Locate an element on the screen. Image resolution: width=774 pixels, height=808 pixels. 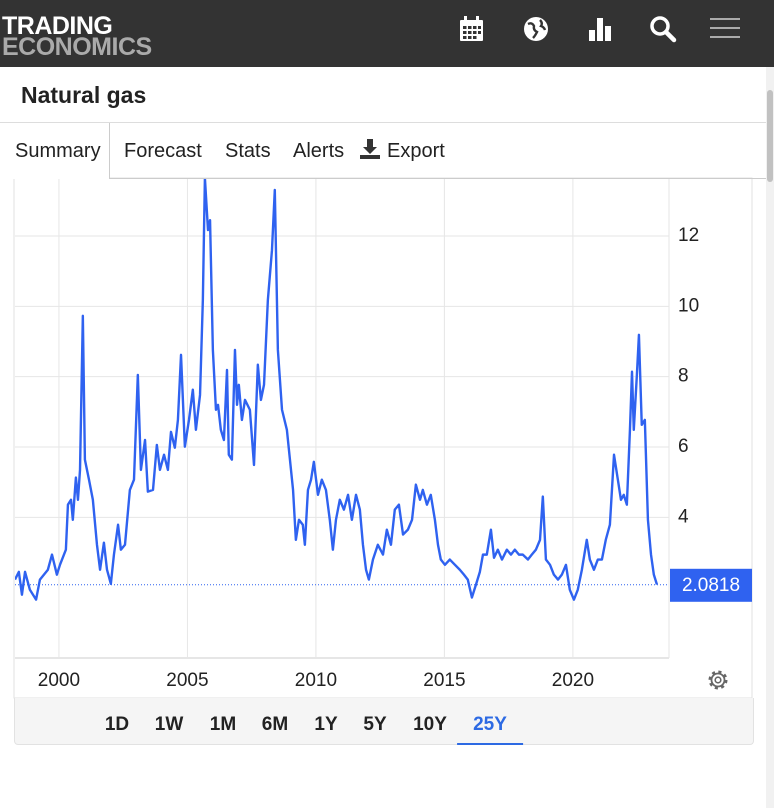
logo-bottom: ECONOMICS is located at coordinates (77, 47).